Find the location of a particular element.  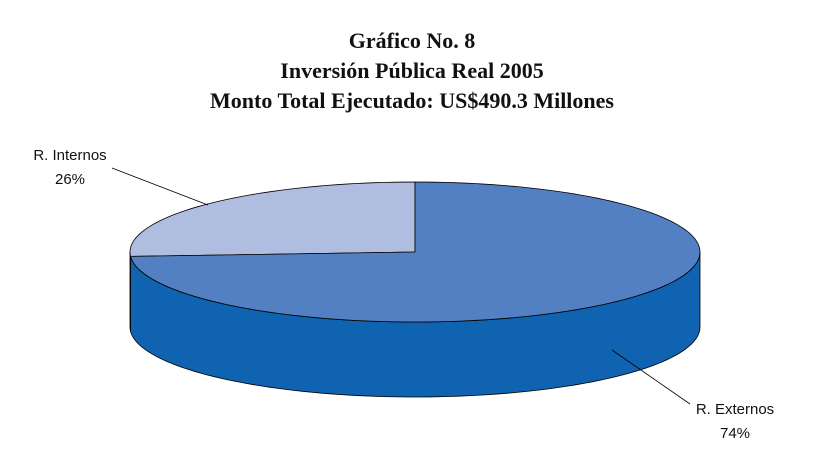

chart-title: Inversión Pública Real 2005 is located at coordinates (411, 70).